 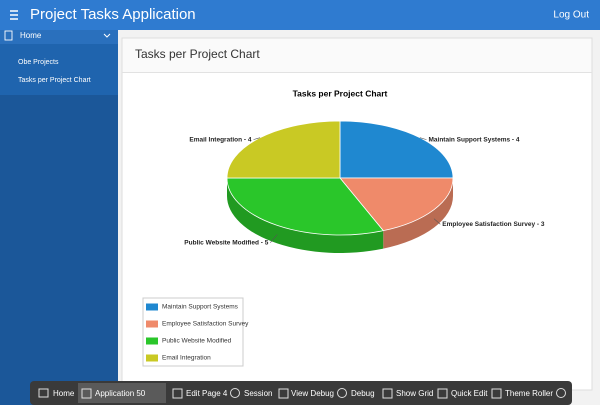 What do you see at coordinates (197, 54) in the screenshot?
I see `region-title: Tasks per Project Chart` at bounding box center [197, 54].